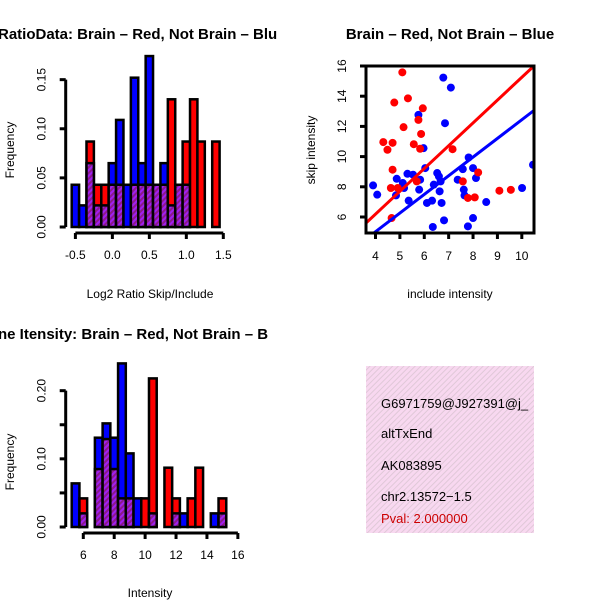 The width and height of the screenshot is (600, 600). What do you see at coordinates (238, 555) in the screenshot?
I see `intensity-hist-x-tick-label: 16` at bounding box center [238, 555].